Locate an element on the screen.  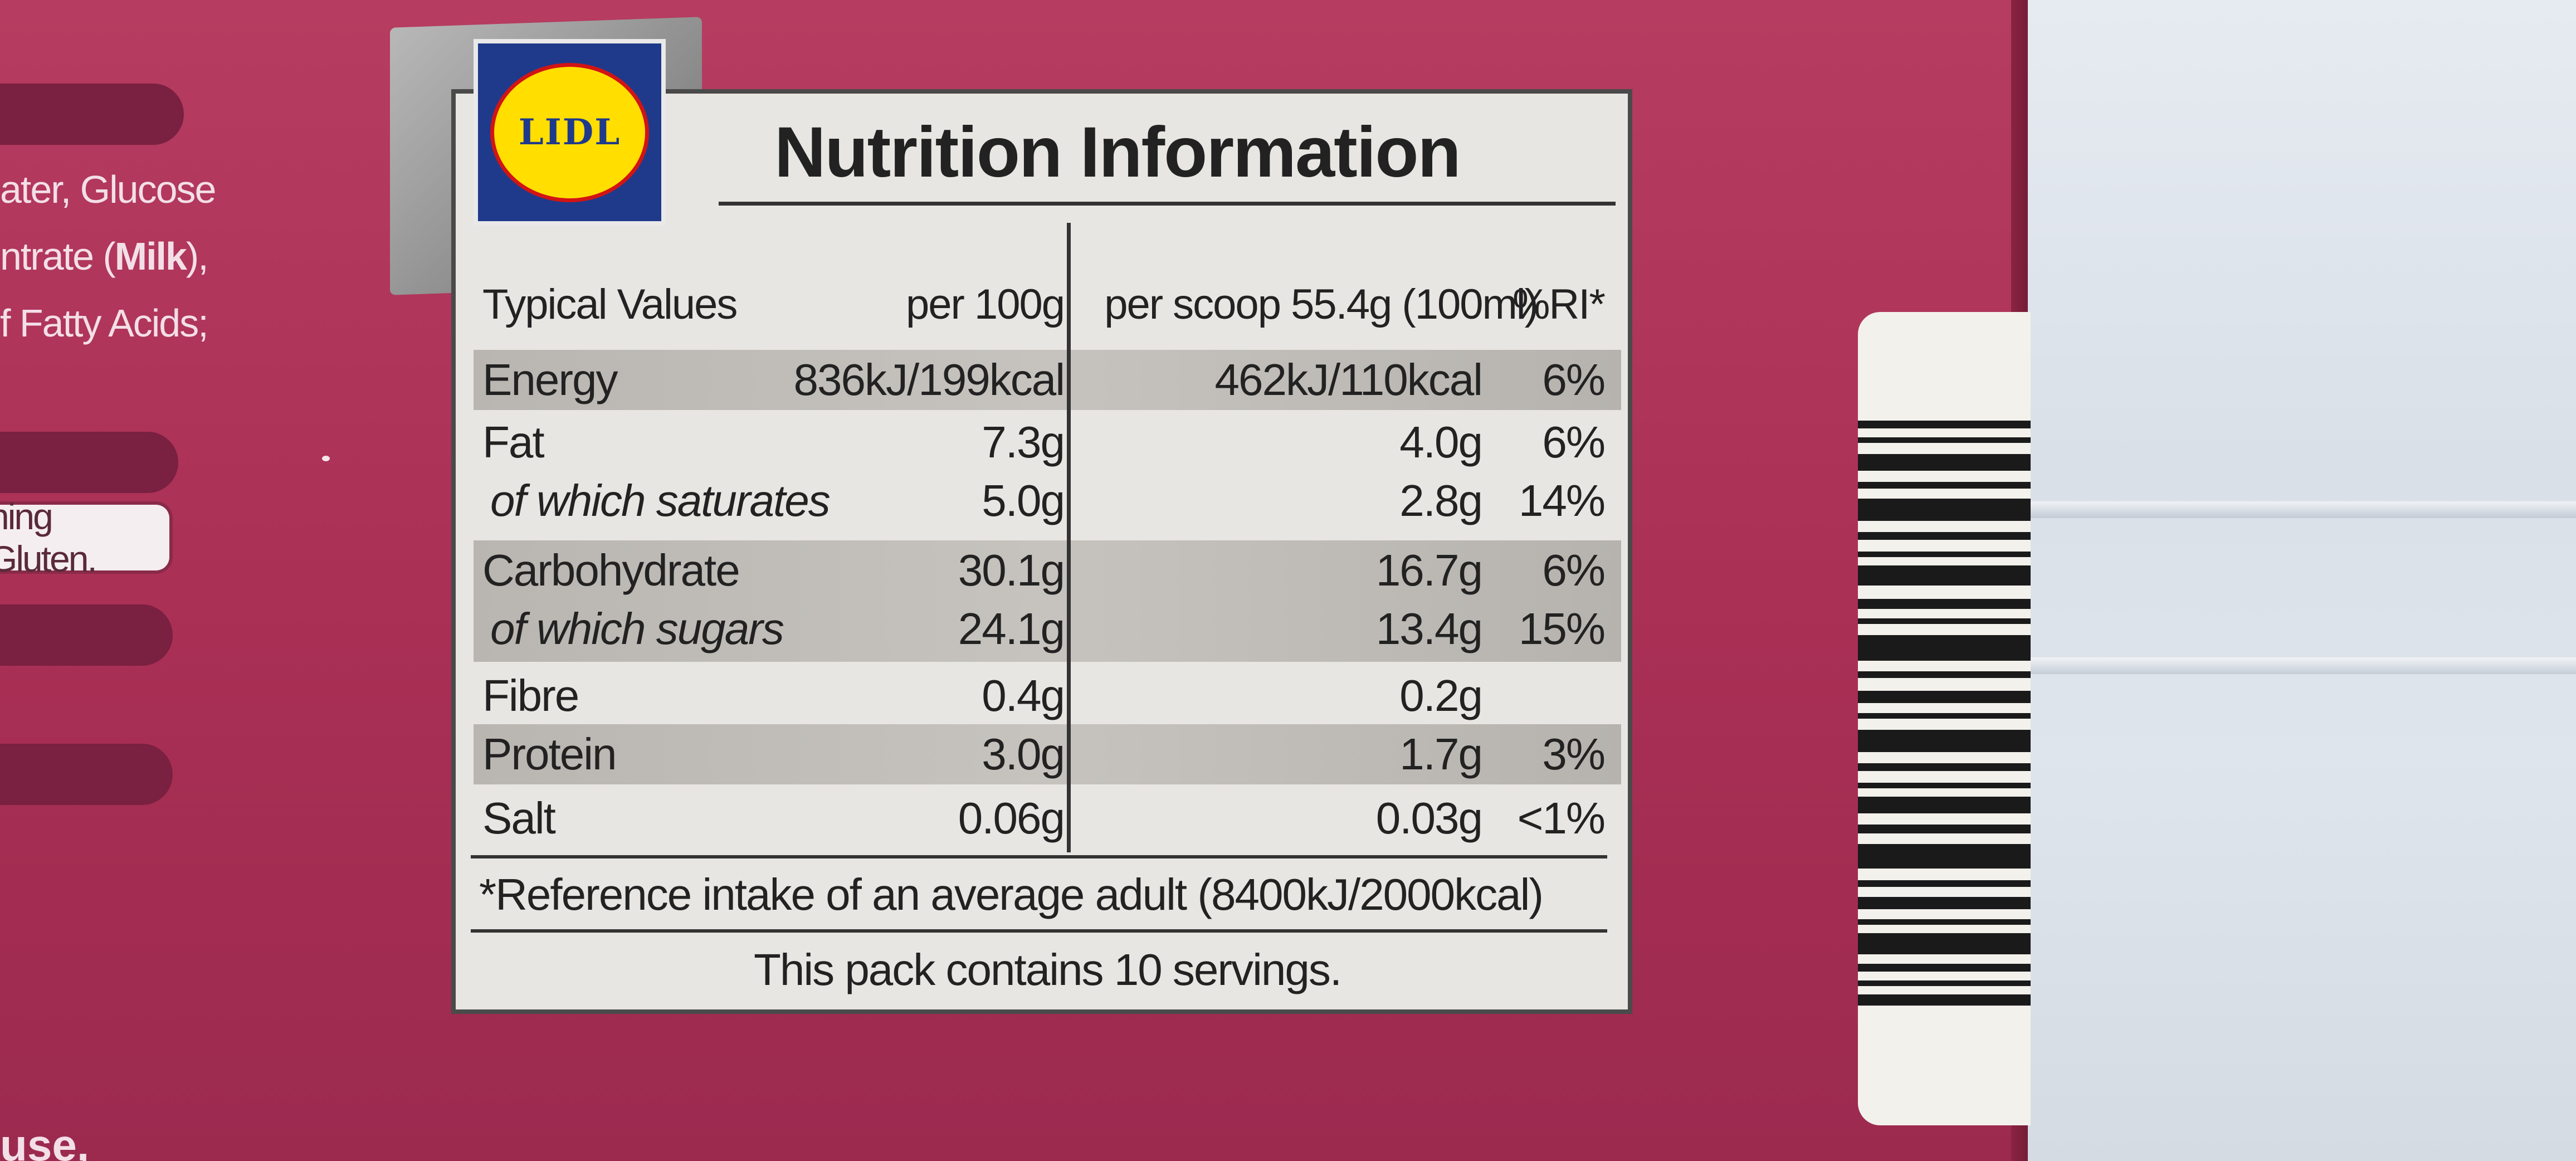
barcode is located at coordinates (1944, 718).